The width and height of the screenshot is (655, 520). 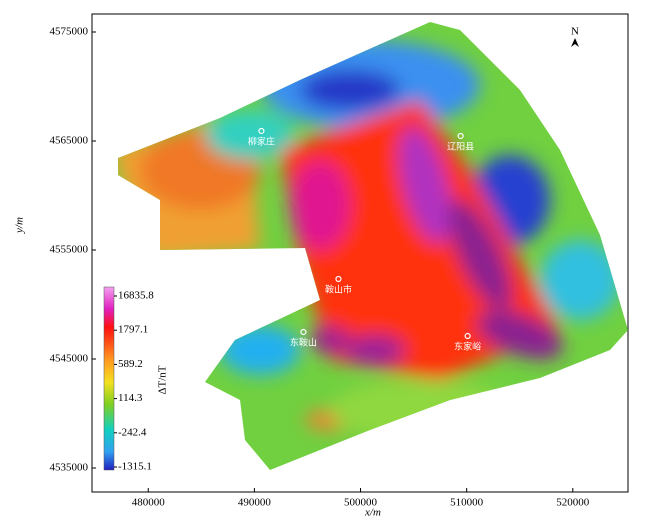 What do you see at coordinates (460, 146) in the screenshot?
I see `place-label: 辽阳县` at bounding box center [460, 146].